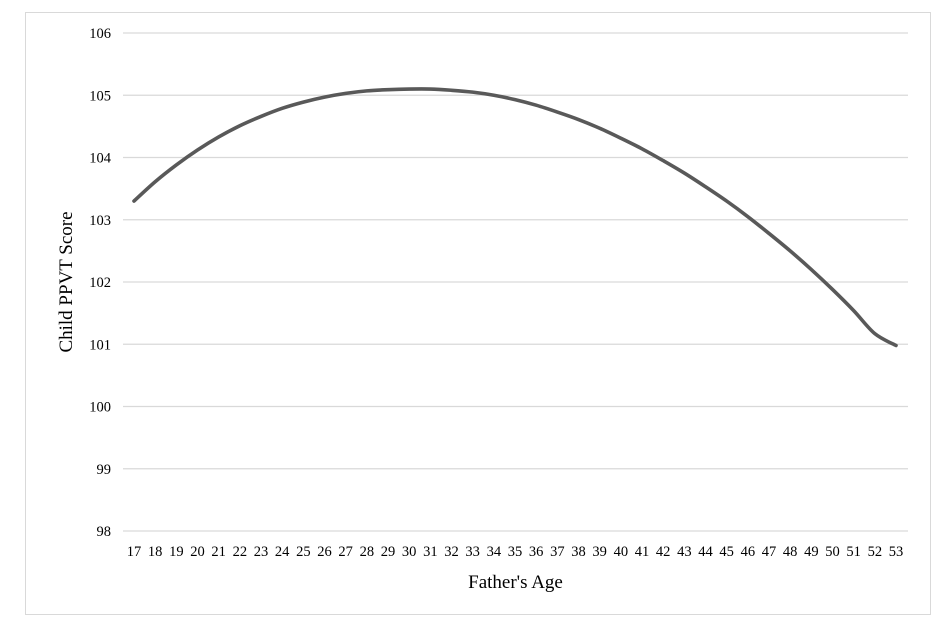 This screenshot has width=941, height=626. What do you see at coordinates (100, 96) in the screenshot?
I see `y-tick-label: 105` at bounding box center [100, 96].